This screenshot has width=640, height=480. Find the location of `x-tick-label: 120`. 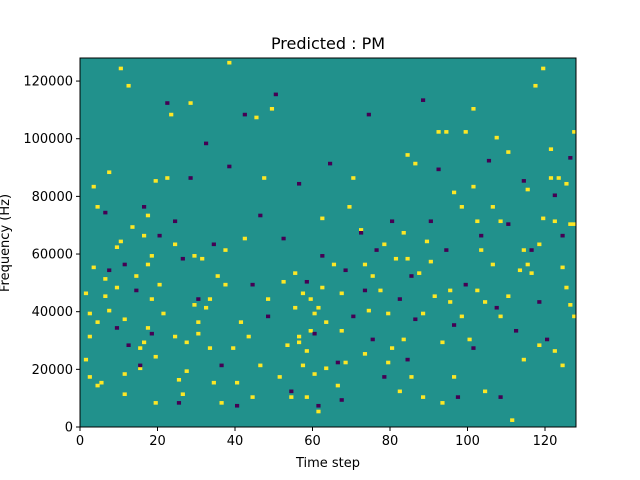

x-tick-label: 120 is located at coordinates (545, 441).